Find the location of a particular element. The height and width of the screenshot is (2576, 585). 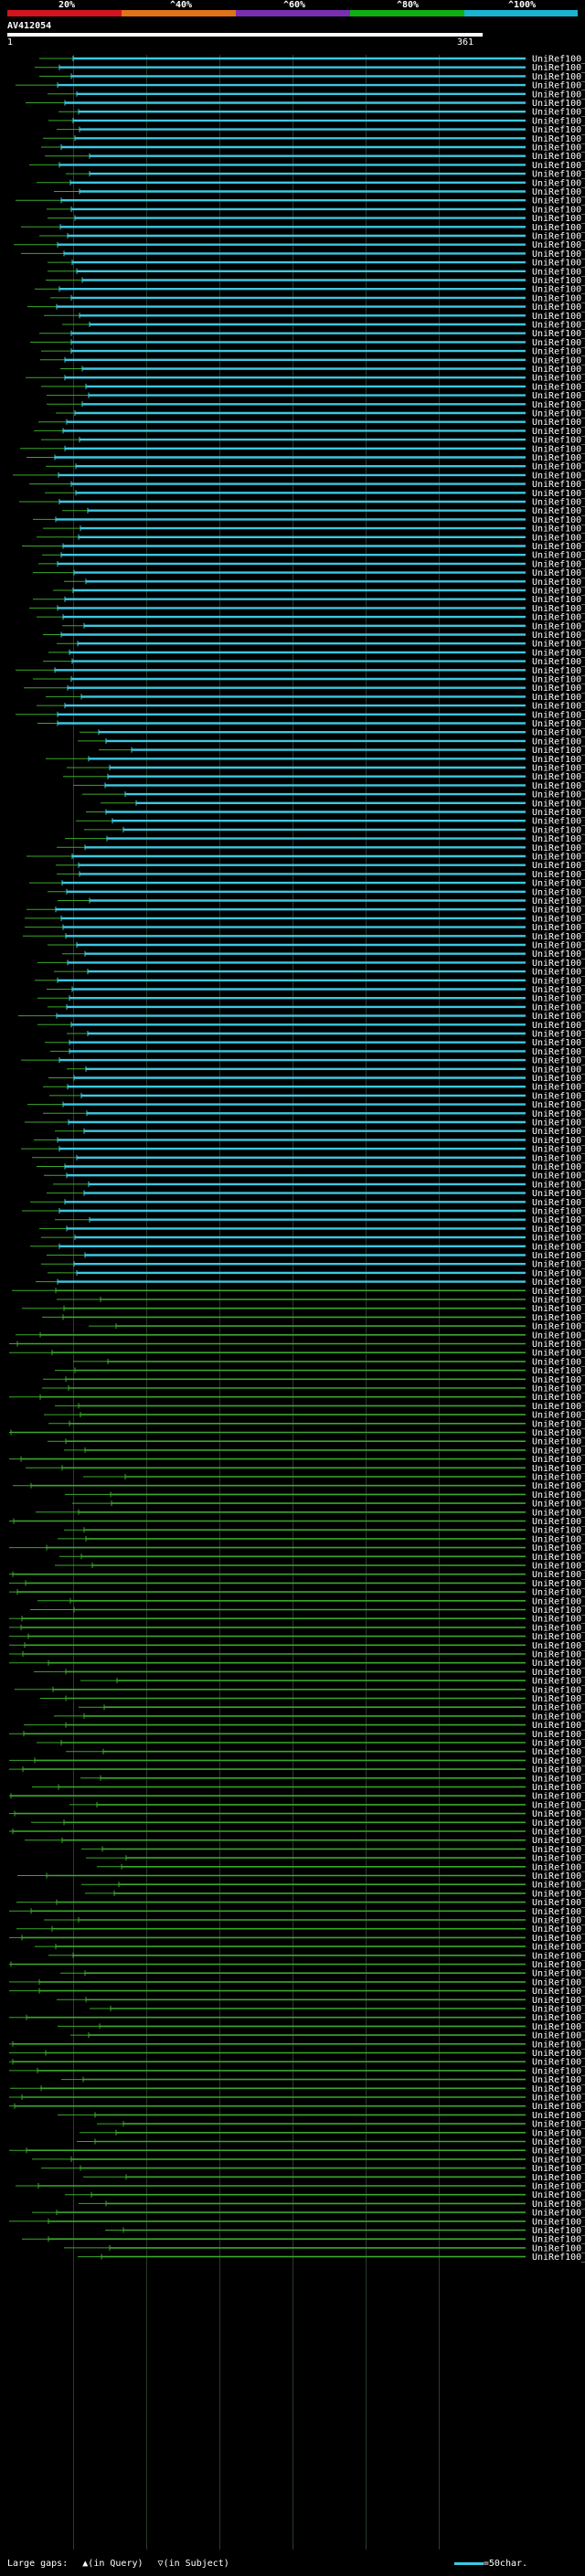

hit-label: UniRef100_Q0GB16 is located at coordinates (559, 1318).